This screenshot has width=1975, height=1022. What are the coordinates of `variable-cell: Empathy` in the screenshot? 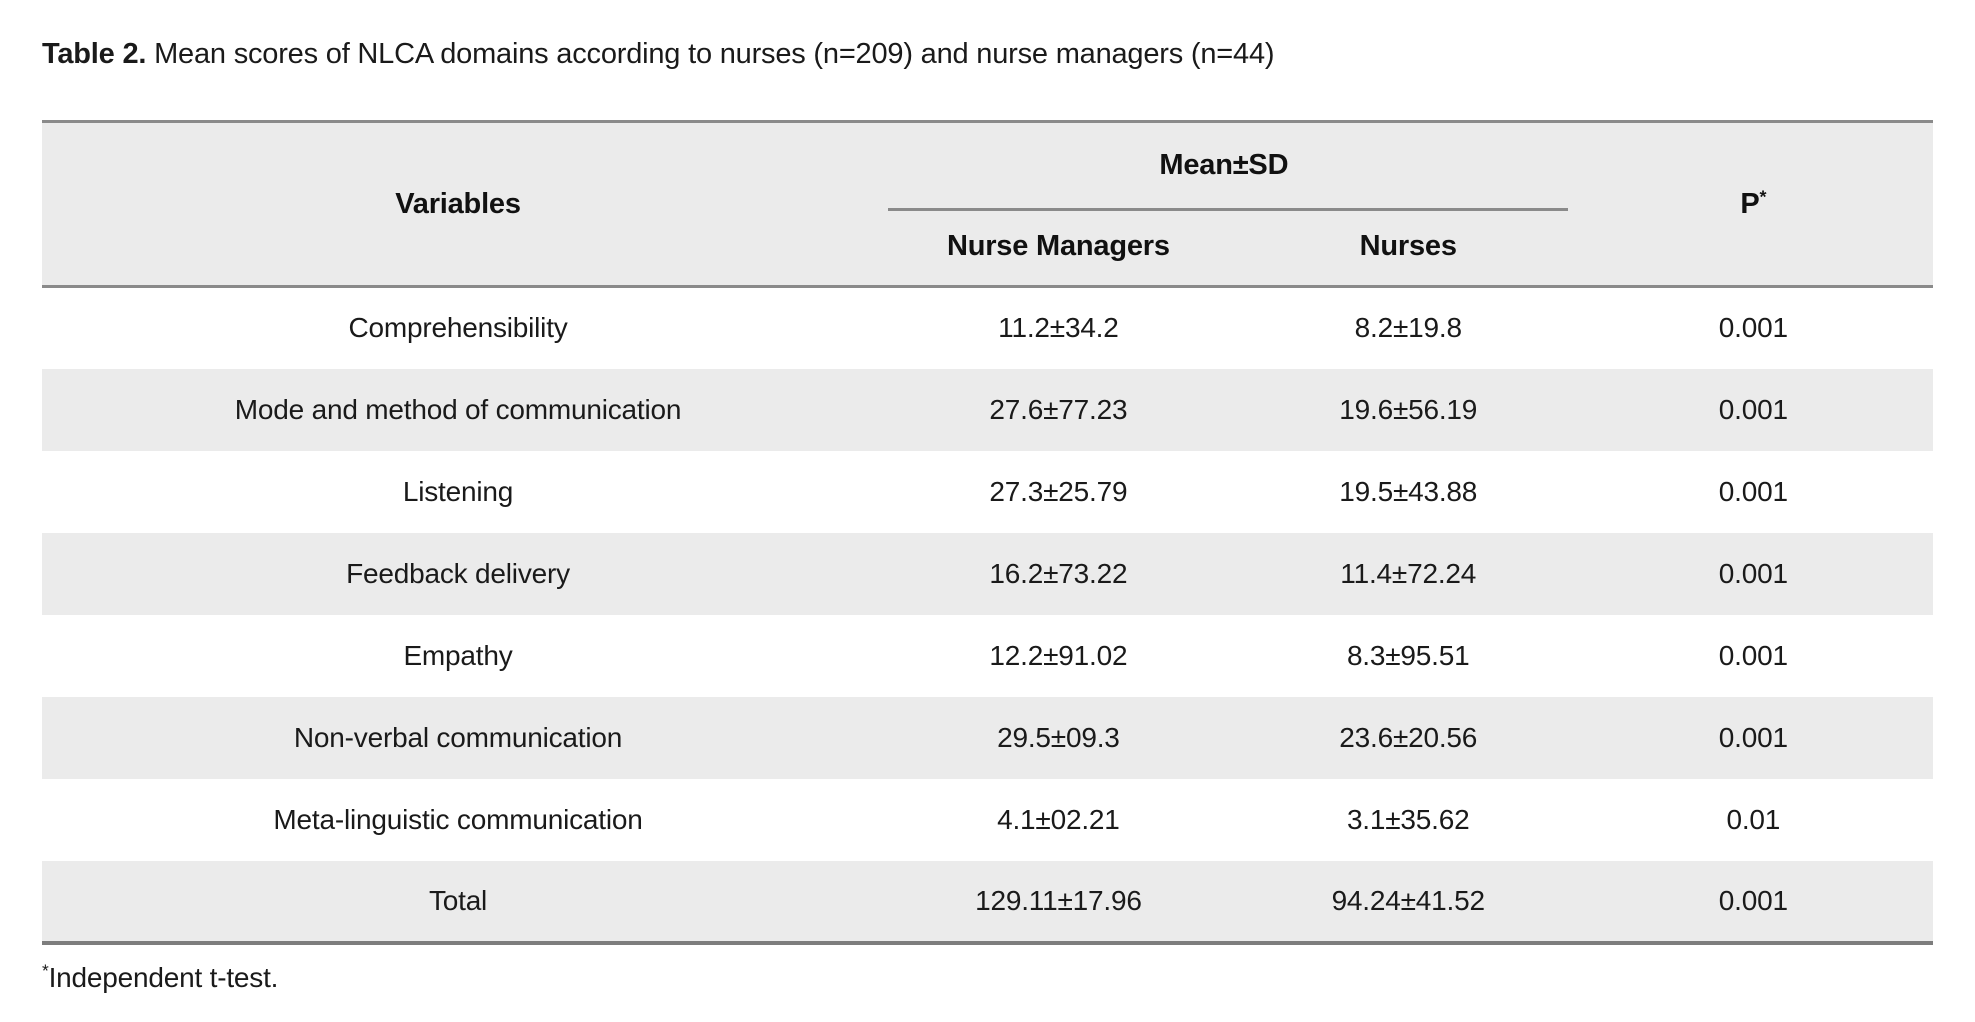 It's located at (458, 655).